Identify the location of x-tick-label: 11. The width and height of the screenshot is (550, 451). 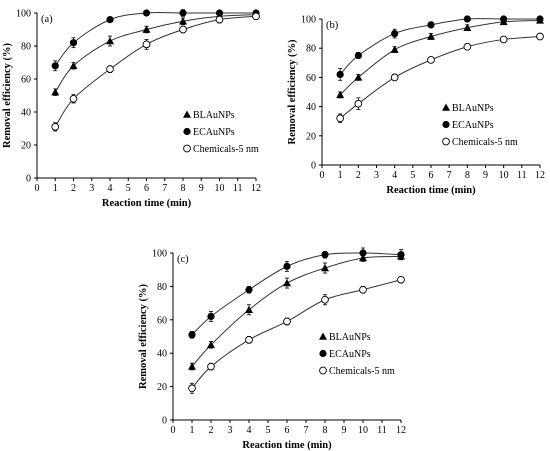
(382, 430).